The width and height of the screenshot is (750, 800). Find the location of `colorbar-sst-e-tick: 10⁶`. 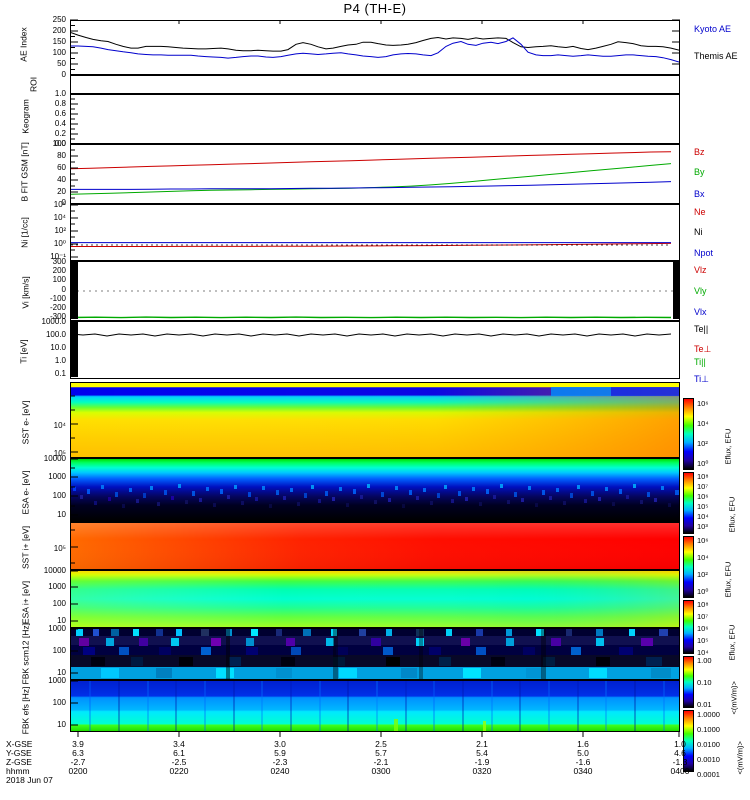

colorbar-sst-e-tick: 10⁶ is located at coordinates (703, 403).